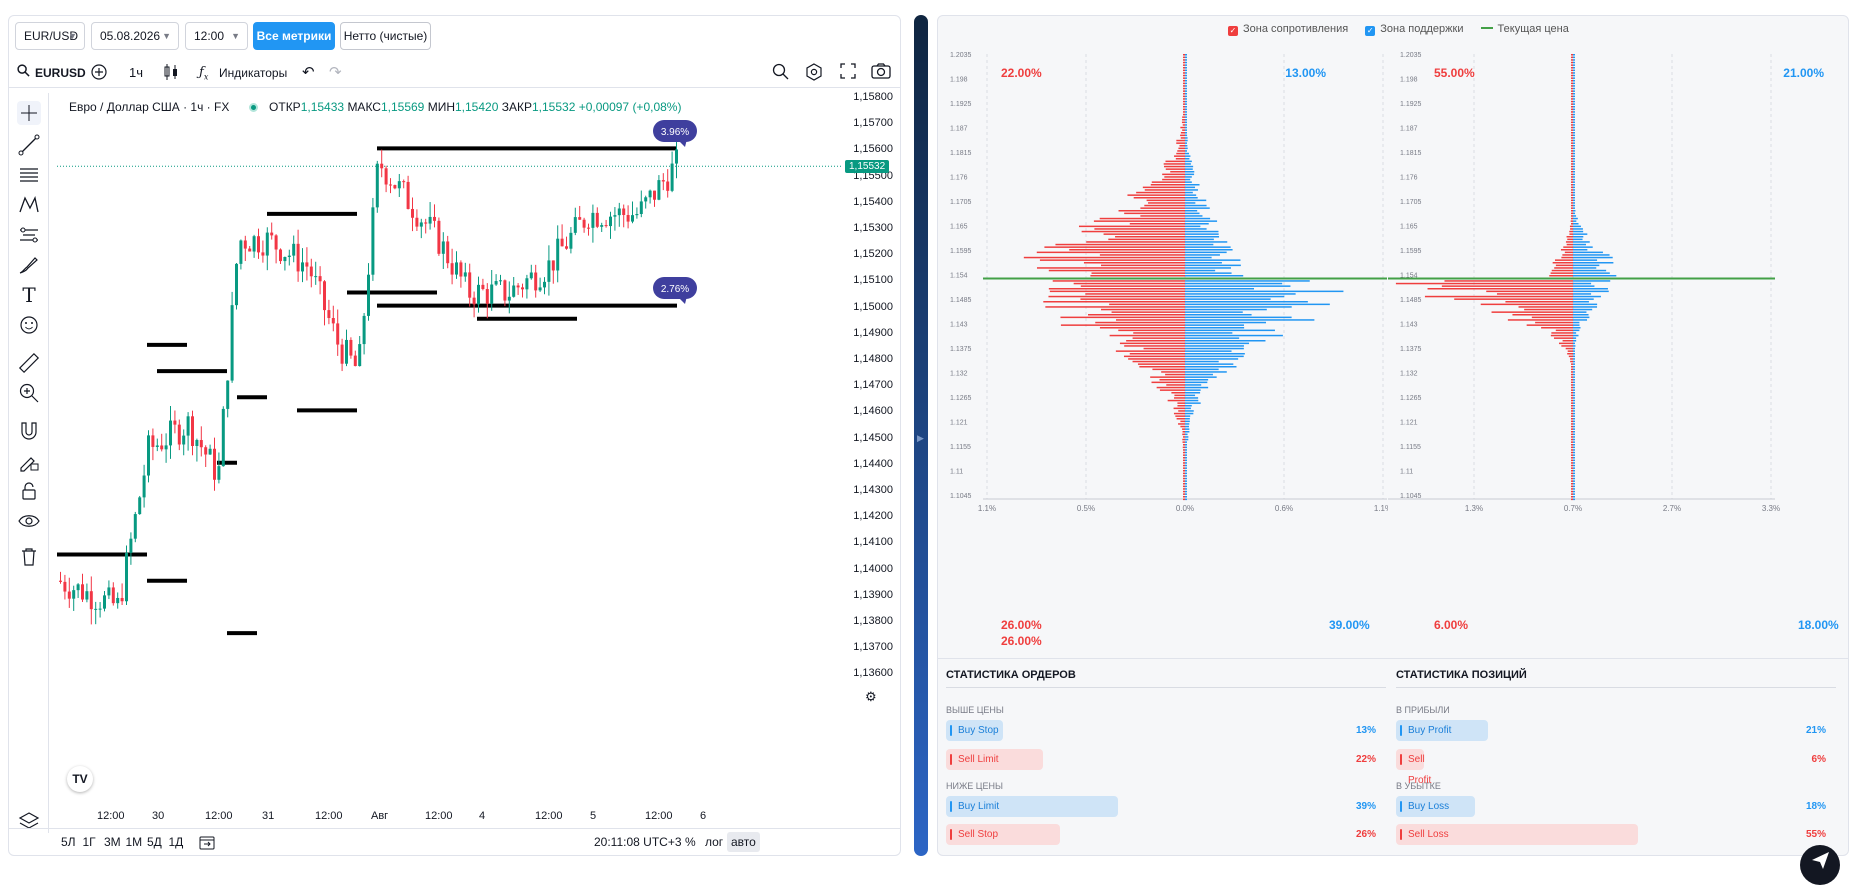 This screenshot has width=1860, height=885. Describe the element at coordinates (294, 36) in the screenshot. I see `all-metrics-button: Все метрики` at that location.